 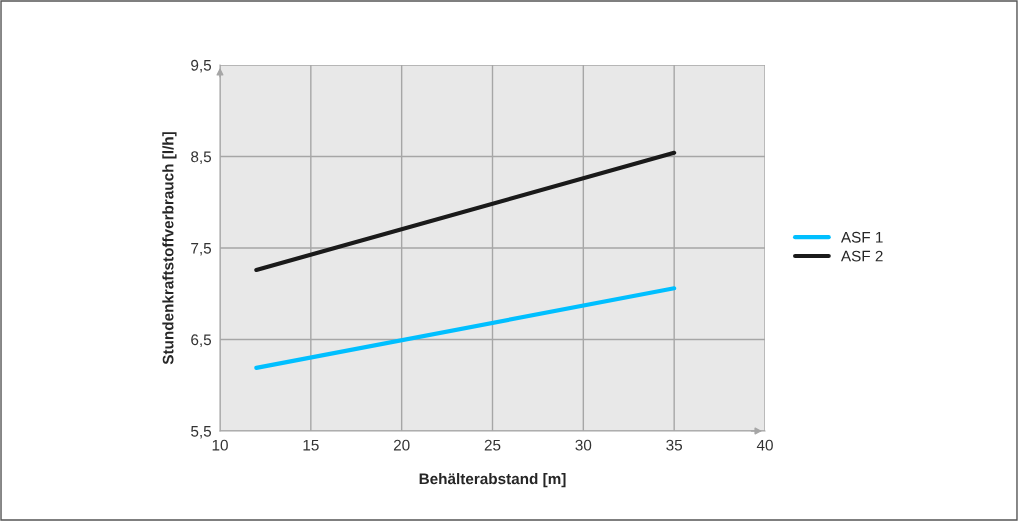 What do you see at coordinates (583, 445) in the screenshot?
I see `x-tick-label: 30` at bounding box center [583, 445].